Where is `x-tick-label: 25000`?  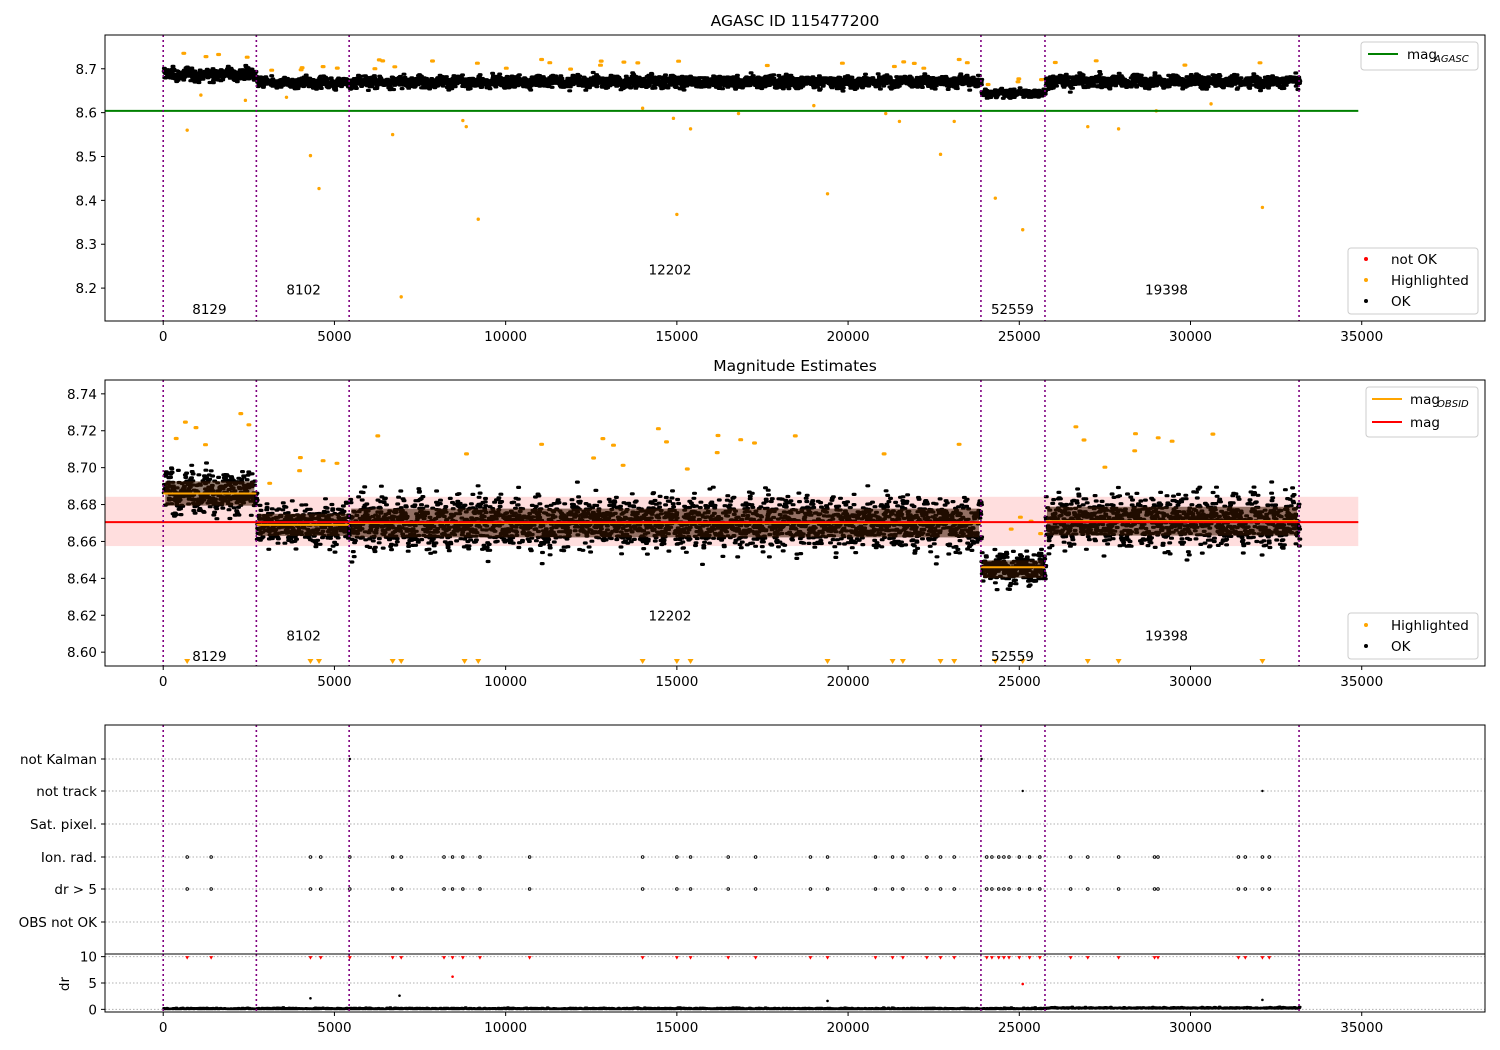
x-tick-label: 25000 is located at coordinates (1019, 1028).